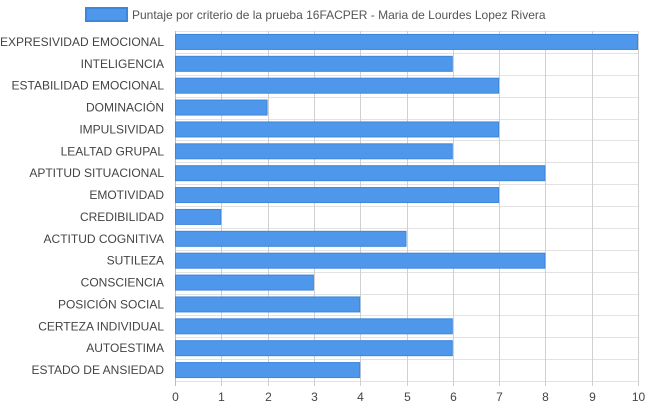  Describe the element at coordinates (545, 397) in the screenshot. I see `x-tick-label: 8` at that location.